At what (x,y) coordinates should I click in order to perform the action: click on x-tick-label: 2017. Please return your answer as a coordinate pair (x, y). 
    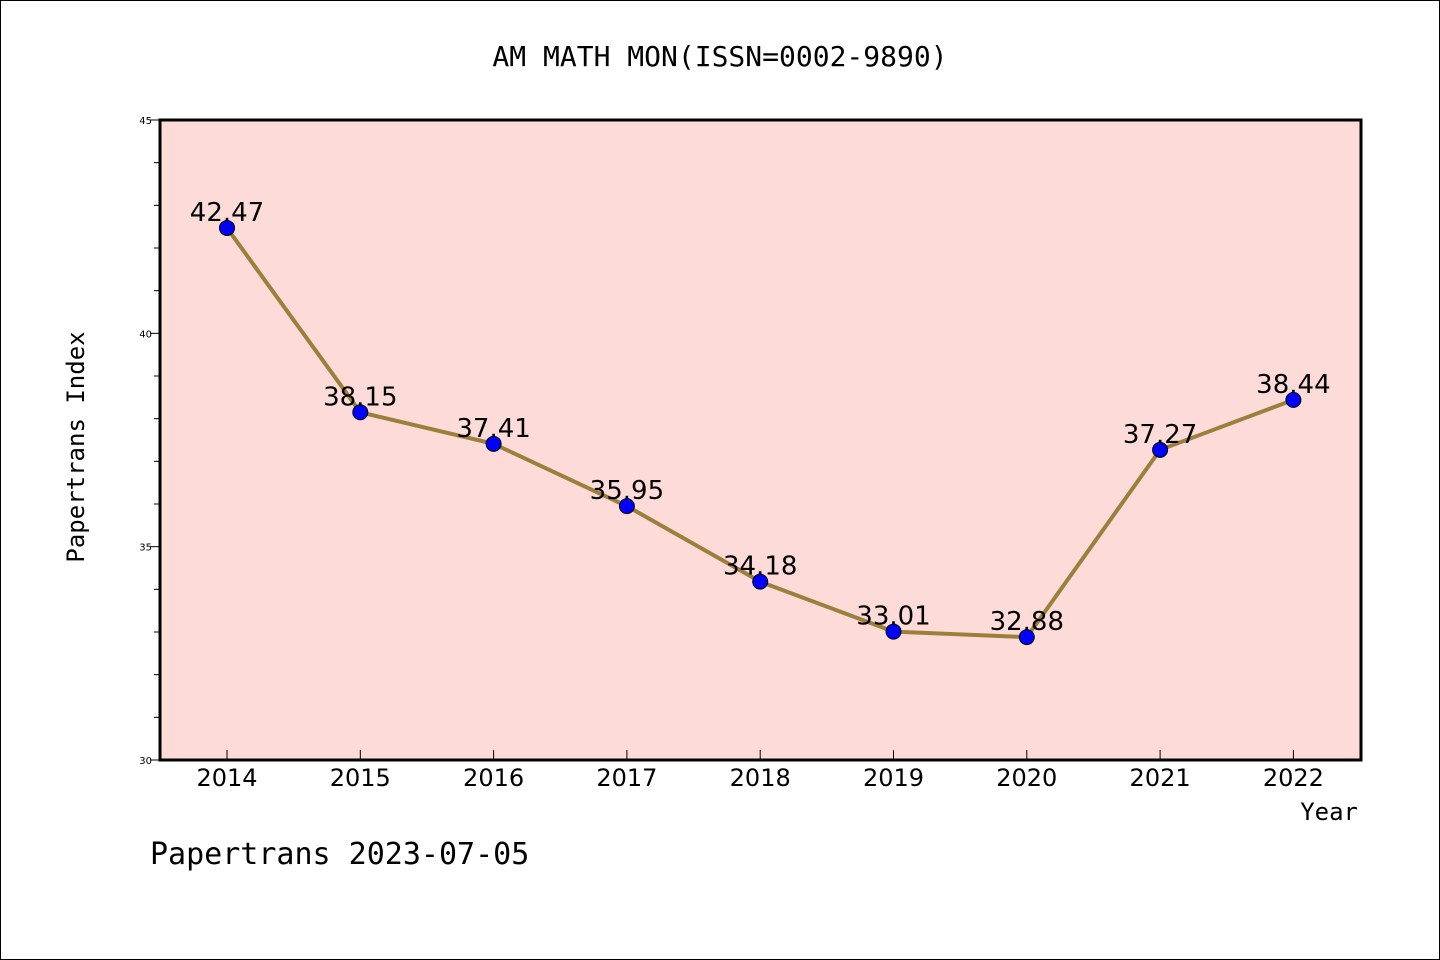
    Looking at the image, I should click on (626, 778).